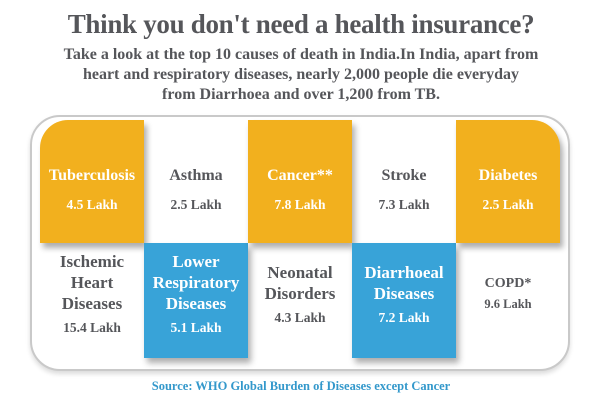 The width and height of the screenshot is (602, 412). What do you see at coordinates (196, 327) in the screenshot?
I see `card-value: 5.1 Lakh` at bounding box center [196, 327].